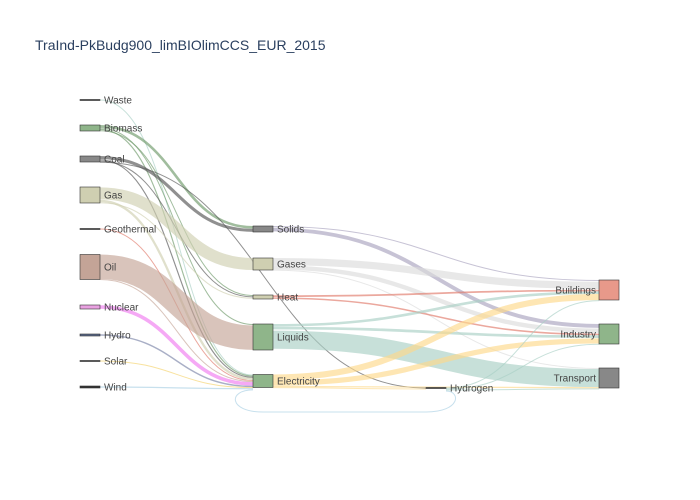 This screenshot has width=700, height=500. Describe the element at coordinates (349, 388) in the screenshot. I see `sankey-link-electricity-hydrogen` at that location.